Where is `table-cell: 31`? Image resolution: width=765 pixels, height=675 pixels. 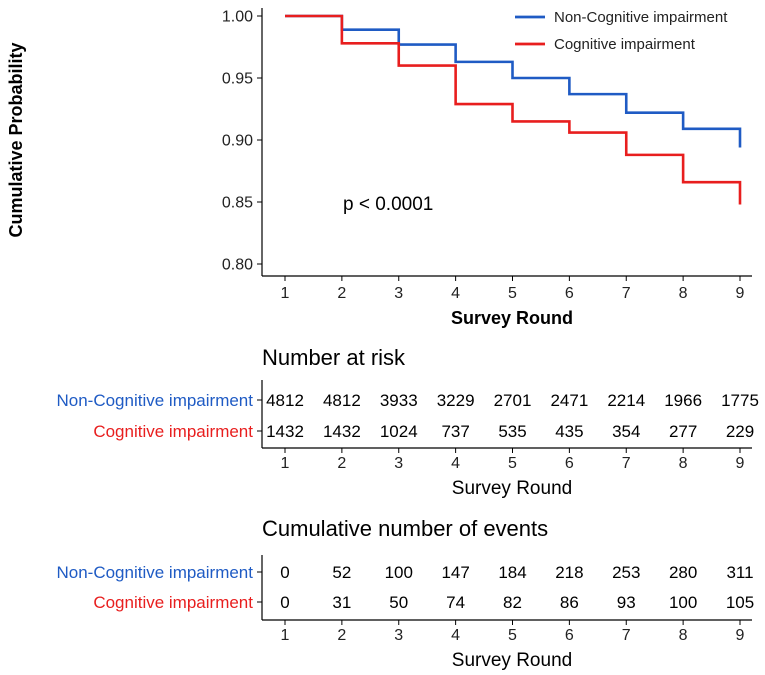 table-cell: 31 is located at coordinates (341, 602).